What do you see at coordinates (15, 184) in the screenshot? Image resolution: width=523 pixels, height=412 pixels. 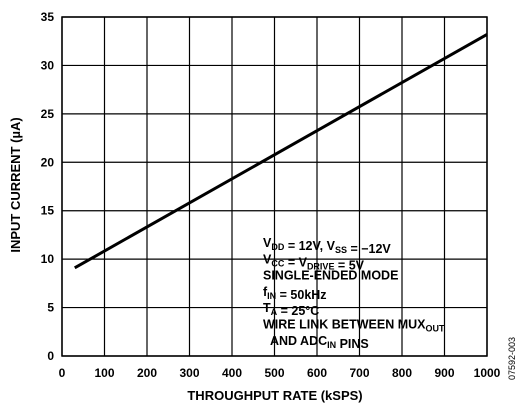 I see `y-axis-title: INPUT CURRENT (µA)` at bounding box center [15, 184].